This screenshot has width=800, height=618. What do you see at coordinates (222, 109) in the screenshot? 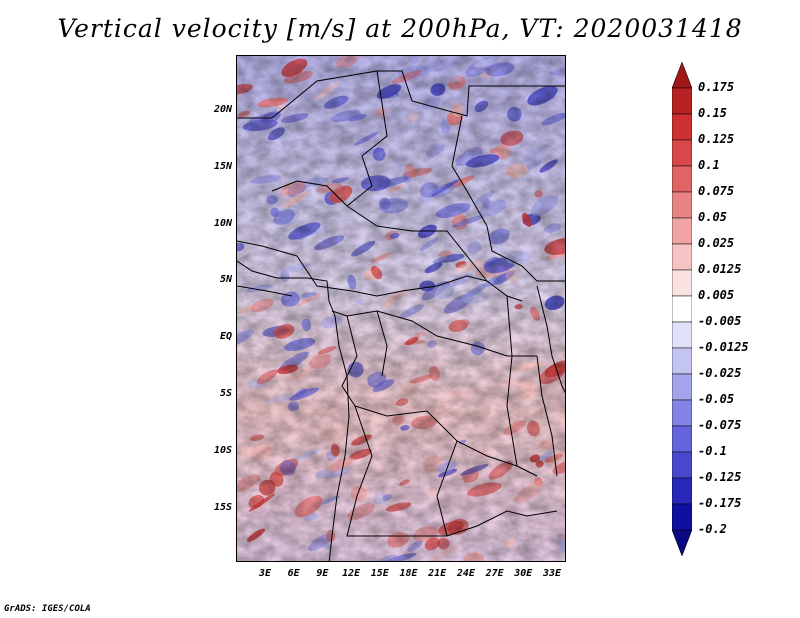
I see `lat-label: 20N` at bounding box center [222, 109].